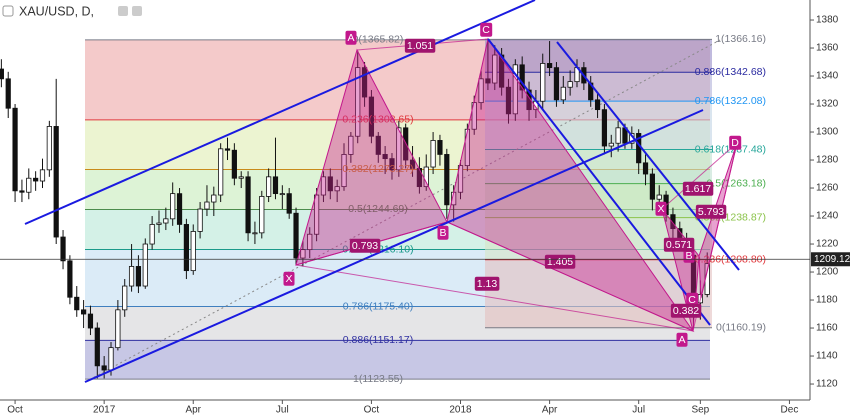 This screenshot has width=850, height=418. Describe the element at coordinates (560, 262) in the screenshot. I see `ratio-label: 1.405` at that location.